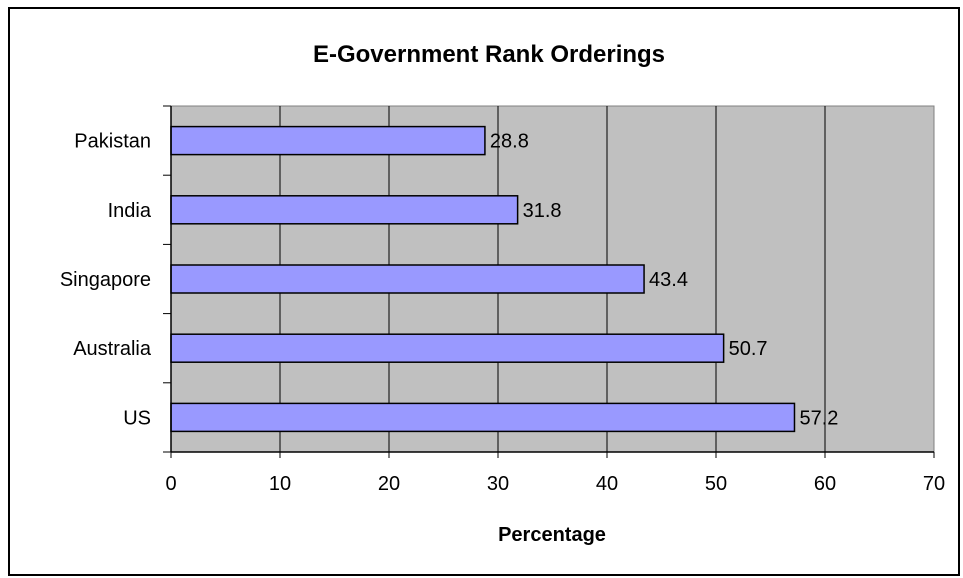  Describe the element at coordinates (818, 418) in the screenshot. I see `data-label: 57.2` at that location.